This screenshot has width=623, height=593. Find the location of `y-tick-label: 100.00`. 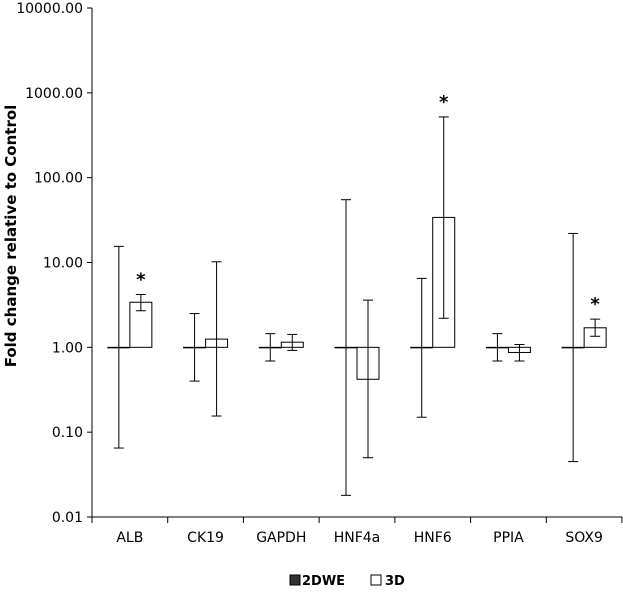

y-tick-label: 100.00 is located at coordinates (58, 179).